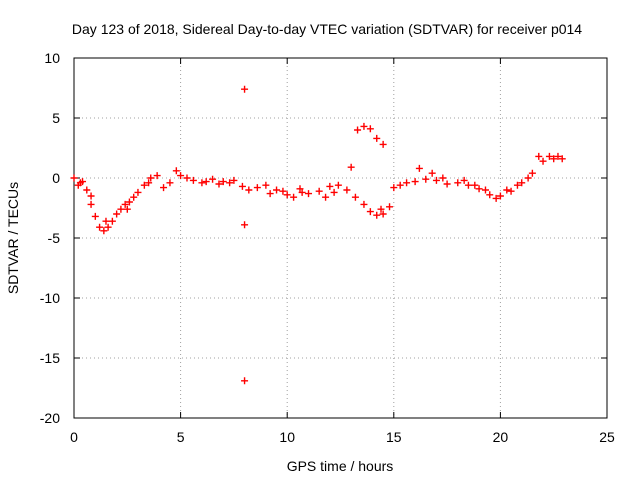 This screenshot has width=640, height=480. I want to click on x-tick-label: 25, so click(607, 437).